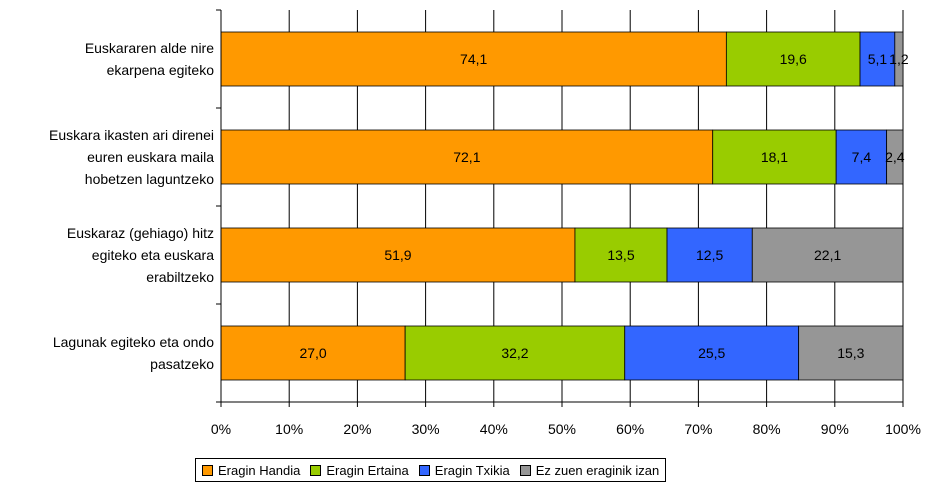  Describe the element at coordinates (562, 429) in the screenshot. I see `x-tick-label: 50%` at that location.